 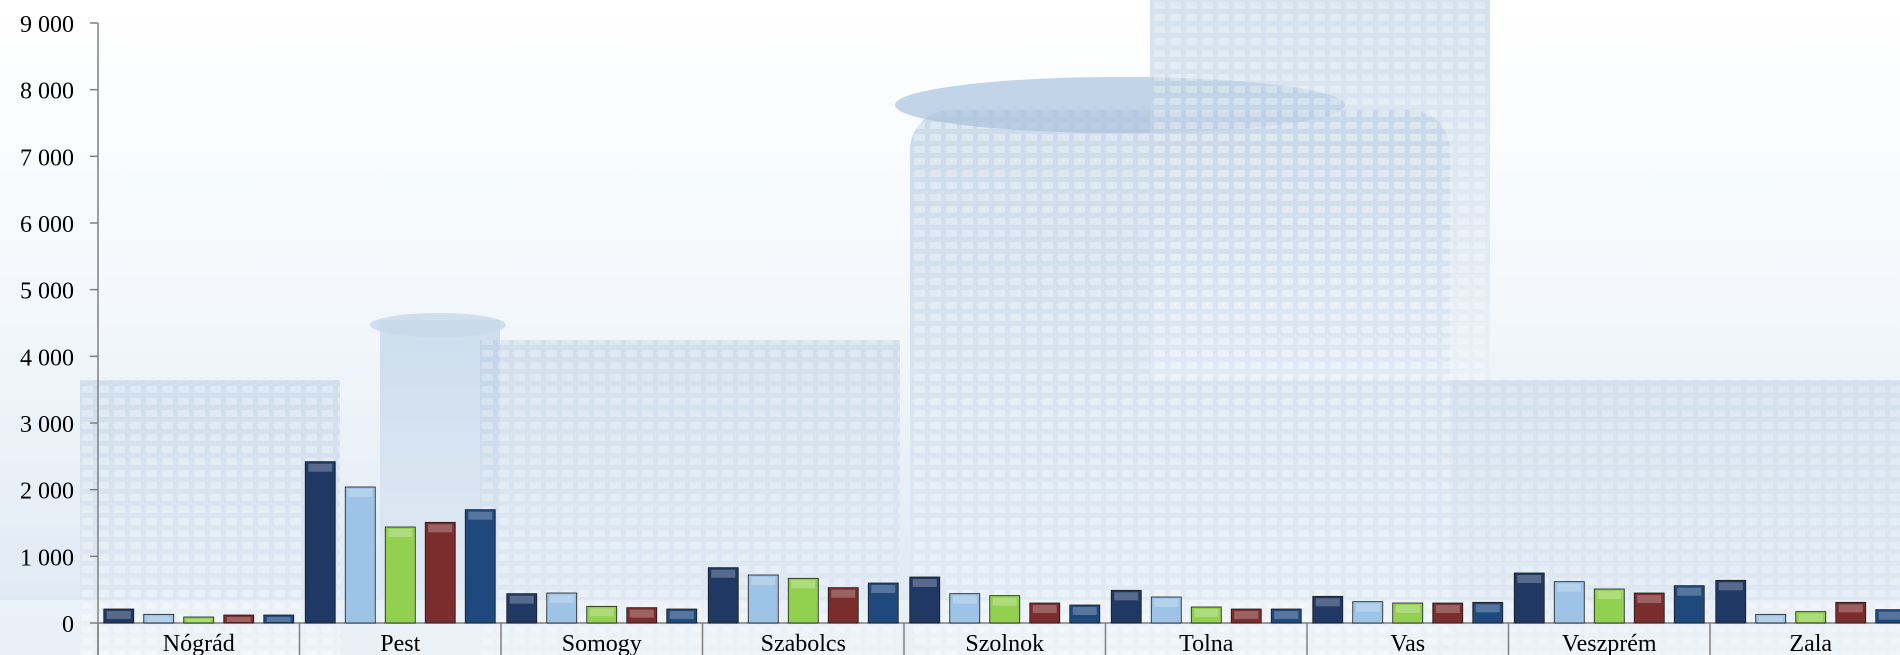 I want to click on x-tick-label: Szabolcs, so click(x=803, y=643).